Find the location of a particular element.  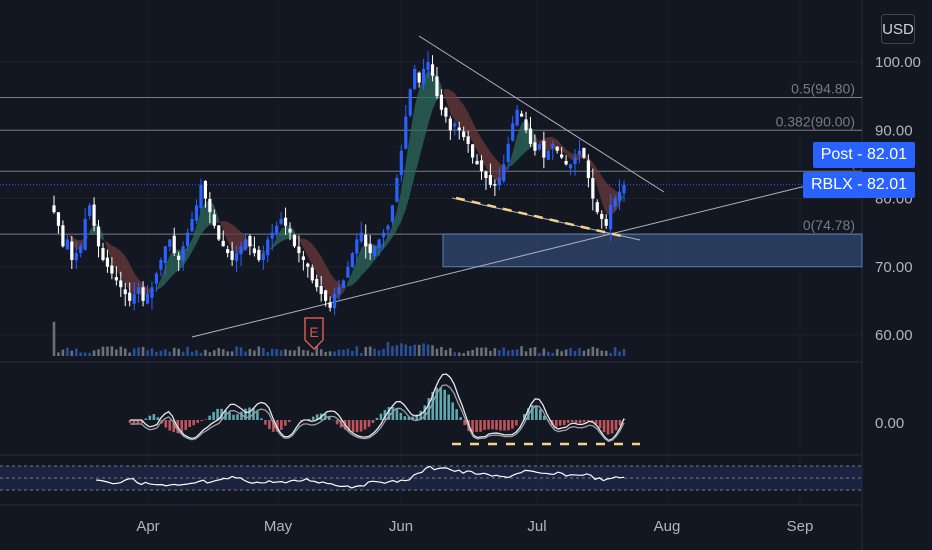

channel-trendline is located at coordinates (546, 219).